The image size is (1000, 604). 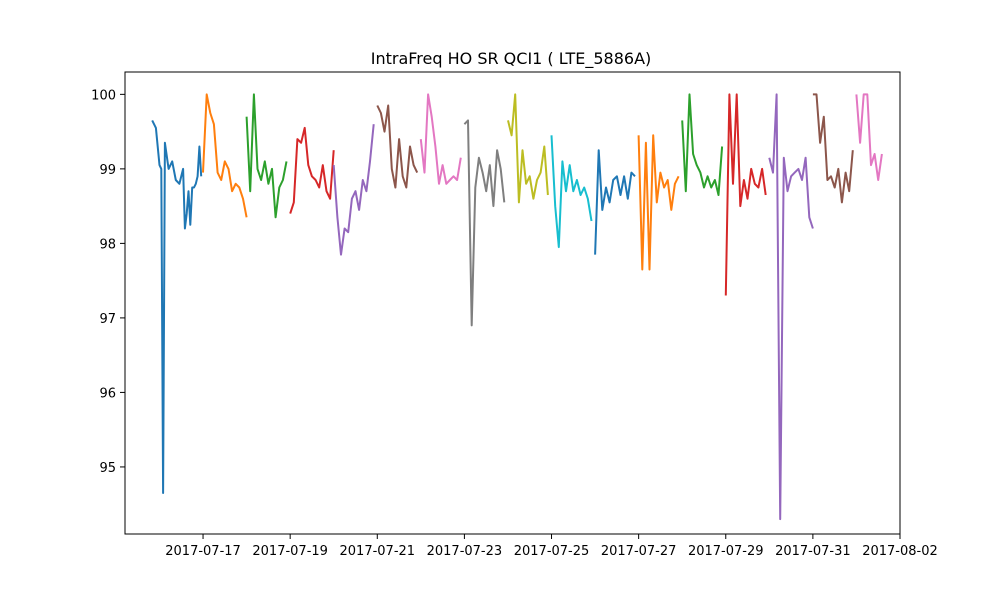 What do you see at coordinates (107, 170) in the screenshot?
I see `y-tick-label: 99` at bounding box center [107, 170].